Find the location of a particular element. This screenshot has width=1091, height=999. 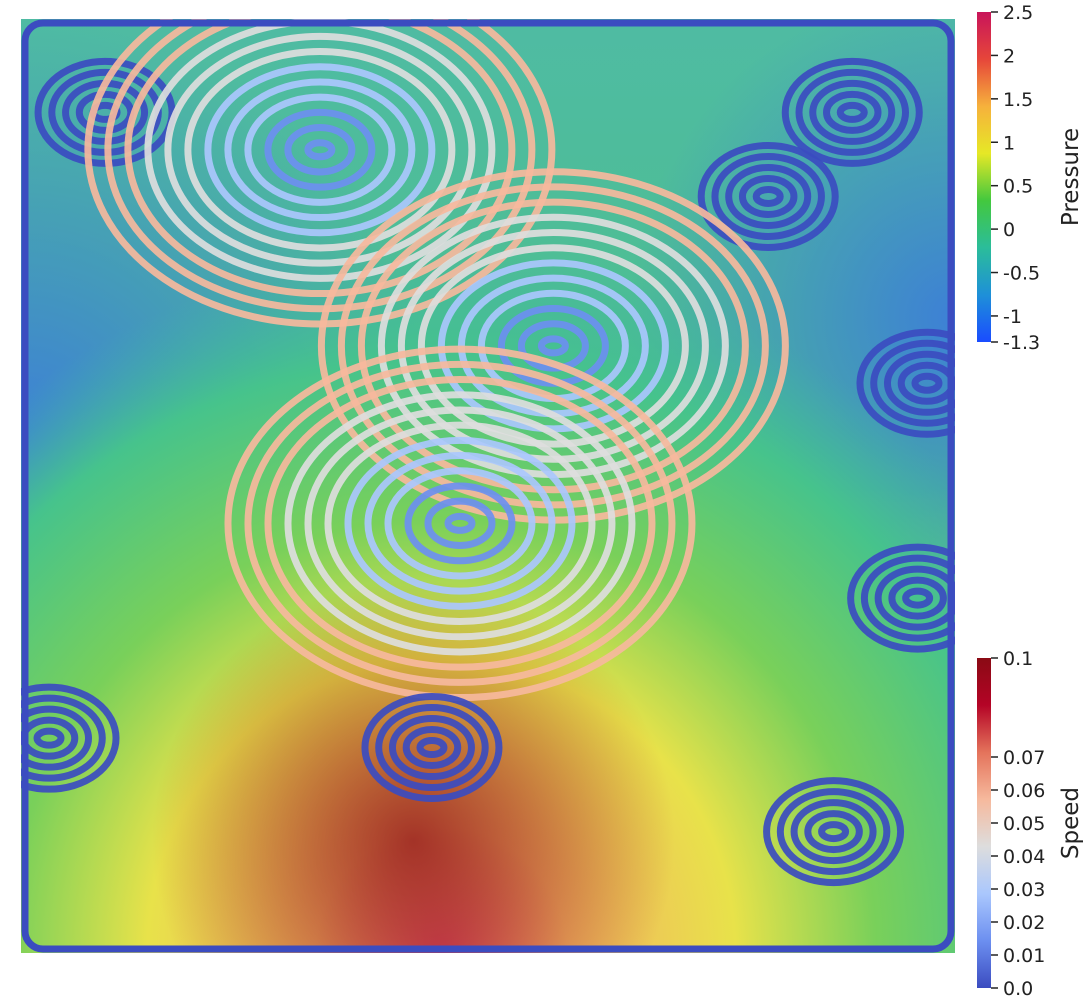

speed-colorbar: 0.1 0.07 0.06 0.05 0.04 0.03 0.02 0.01 0.0 Speed is located at coordinates (1030, 823).